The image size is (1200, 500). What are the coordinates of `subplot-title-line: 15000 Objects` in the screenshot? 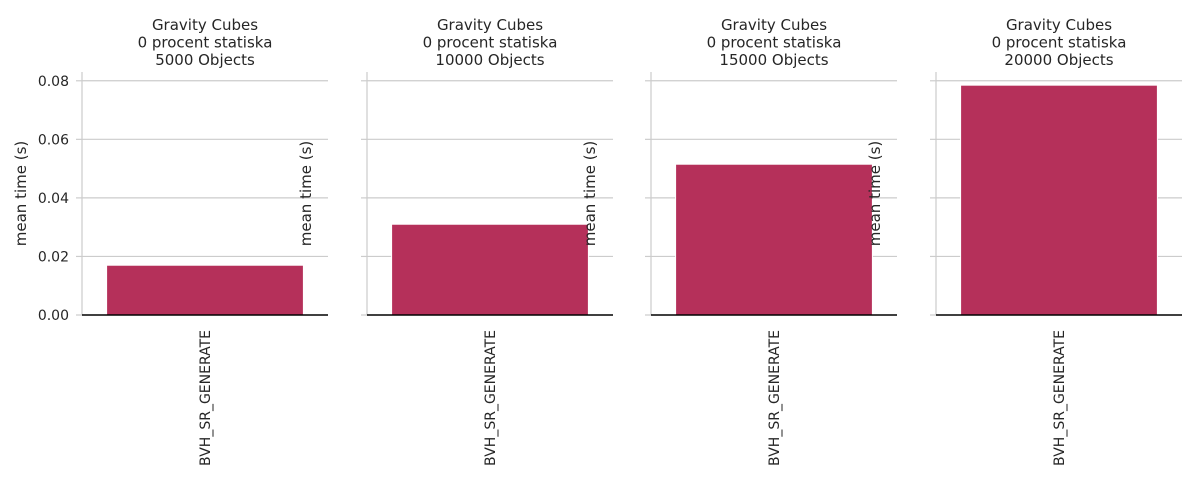 It's located at (773, 60).